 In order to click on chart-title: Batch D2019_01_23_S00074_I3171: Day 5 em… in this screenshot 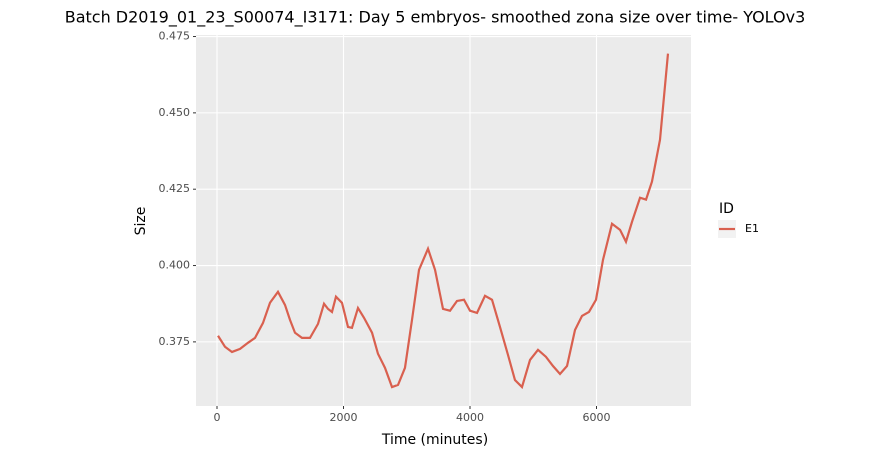, I will do `click(435, 18)`.